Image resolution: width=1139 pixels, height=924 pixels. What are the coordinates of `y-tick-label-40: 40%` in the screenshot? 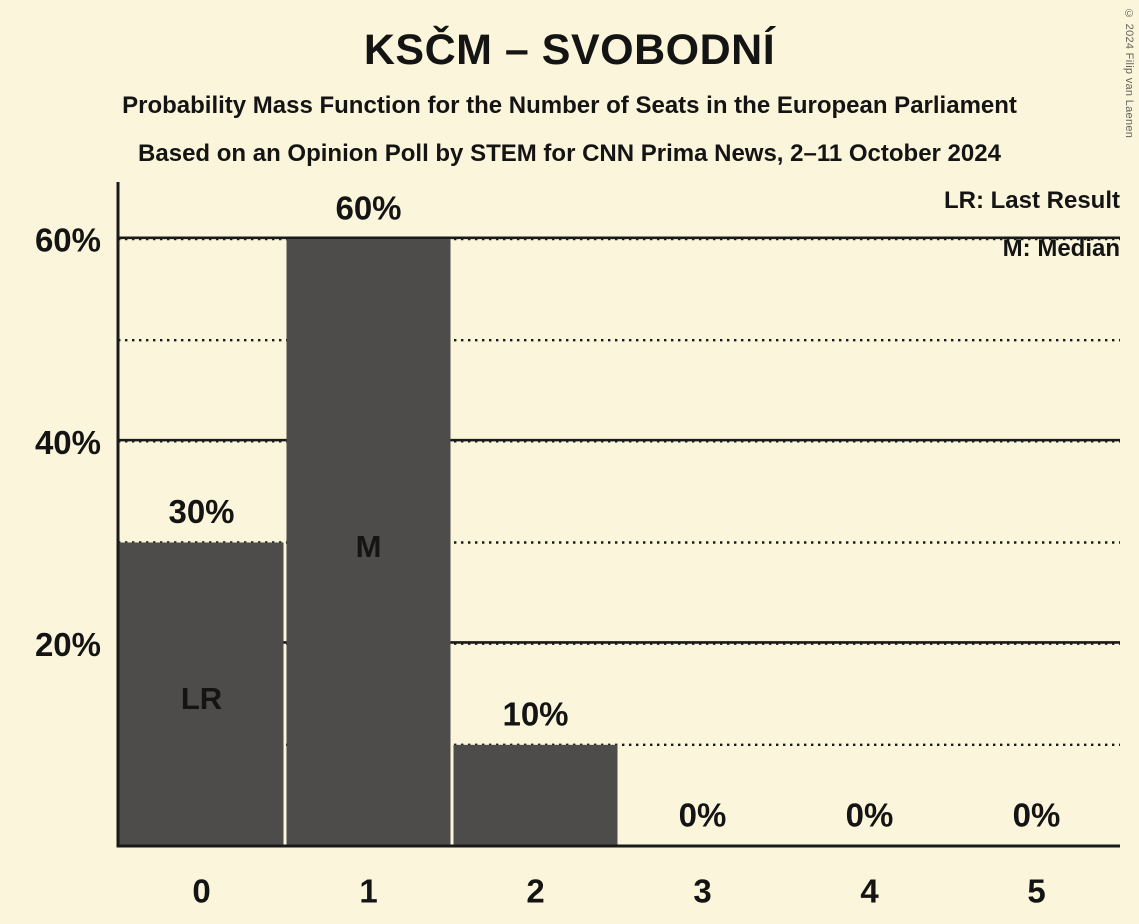 It's located at (68, 442).